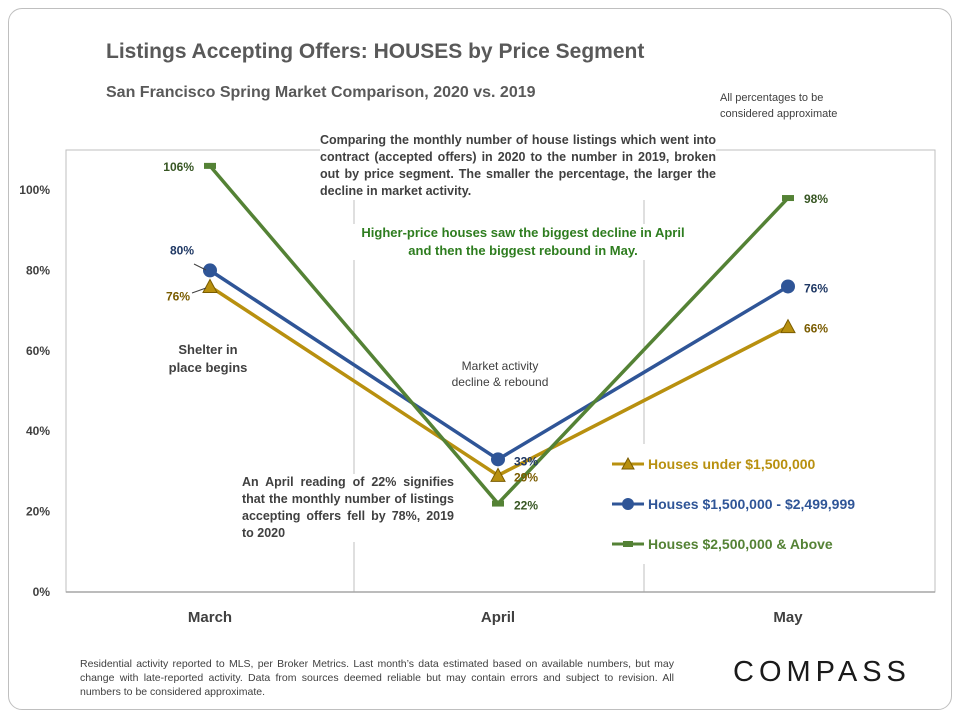 The width and height of the screenshot is (960, 720). I want to click on market-annotation: Market activity decline & rebound, so click(500, 374).